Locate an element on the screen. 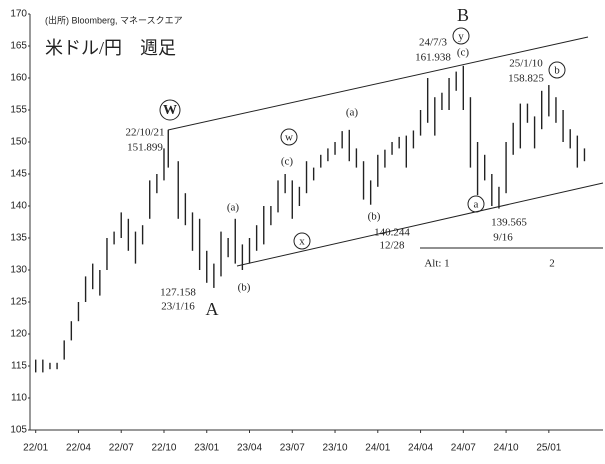 This screenshot has height=464, width=605. x-tick-label: 22/10 is located at coordinates (163, 448).